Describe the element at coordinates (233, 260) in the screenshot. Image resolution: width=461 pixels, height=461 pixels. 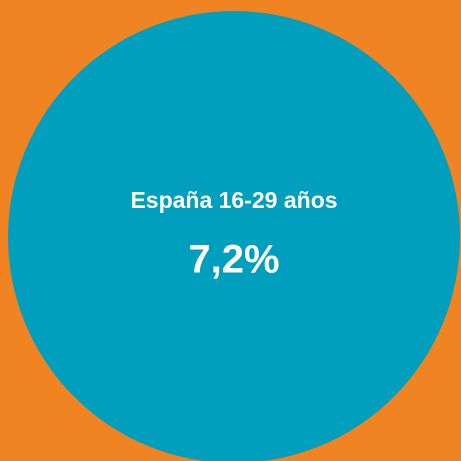
I see `value: 7,2%` at that location.